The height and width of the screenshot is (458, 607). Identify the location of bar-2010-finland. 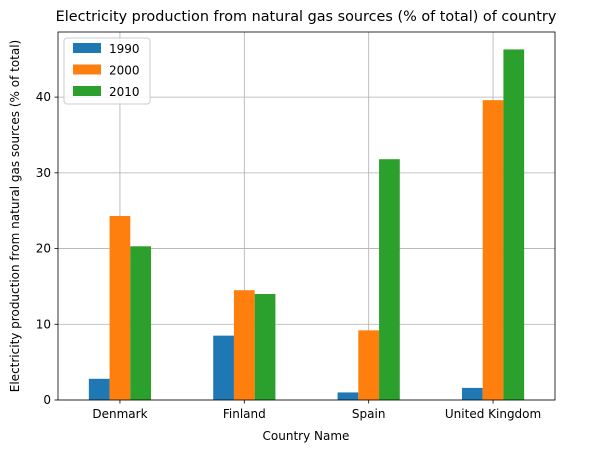
(265, 346).